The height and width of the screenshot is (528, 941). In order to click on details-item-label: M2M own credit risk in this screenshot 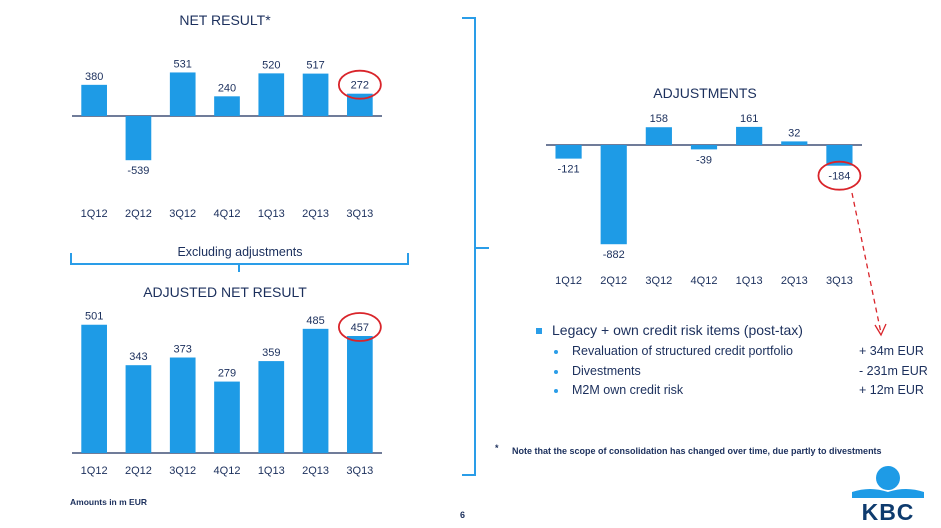, I will do `click(628, 390)`.